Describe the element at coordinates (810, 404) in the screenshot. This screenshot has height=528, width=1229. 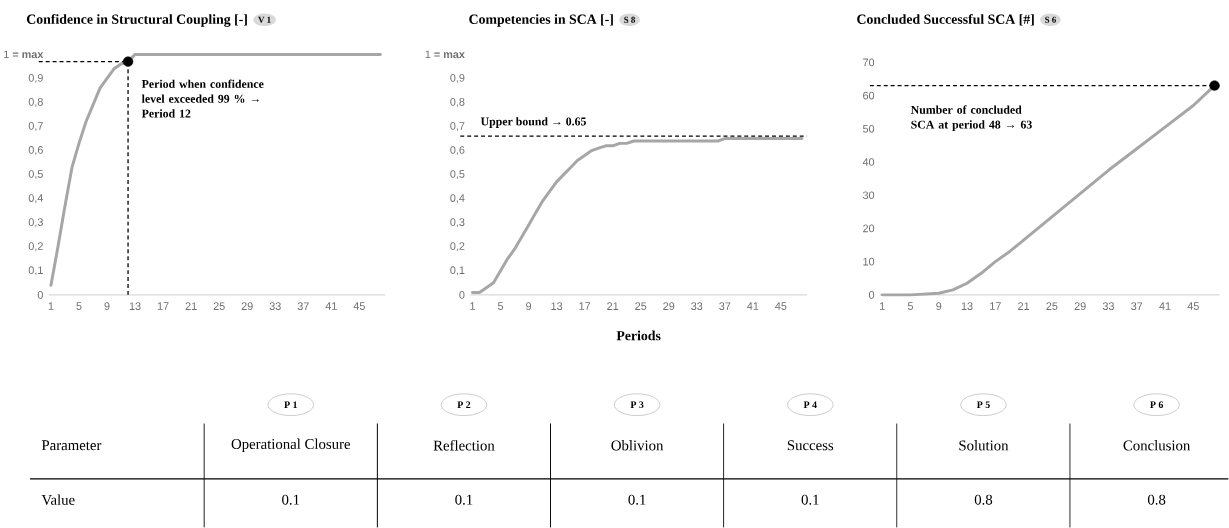
I see `text: P 4` at that location.